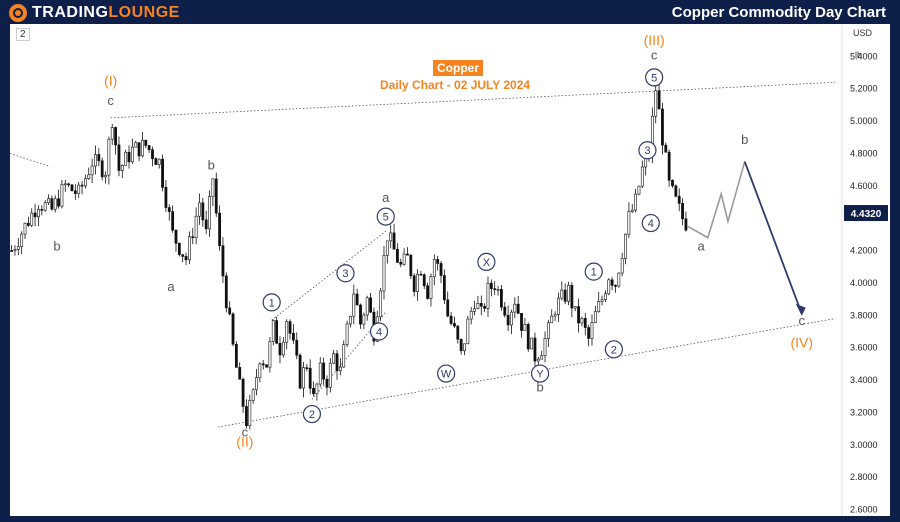  What do you see at coordinates (801, 343) in the screenshot?
I see `wave-label-primary: (IV)` at bounding box center [801, 343].